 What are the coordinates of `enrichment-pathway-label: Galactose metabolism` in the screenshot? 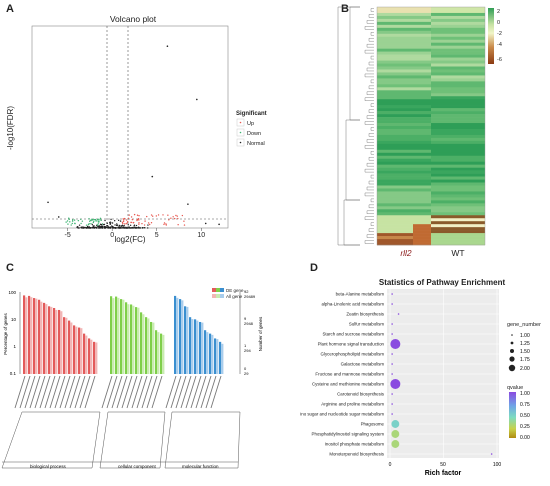 It's located at (363, 364).